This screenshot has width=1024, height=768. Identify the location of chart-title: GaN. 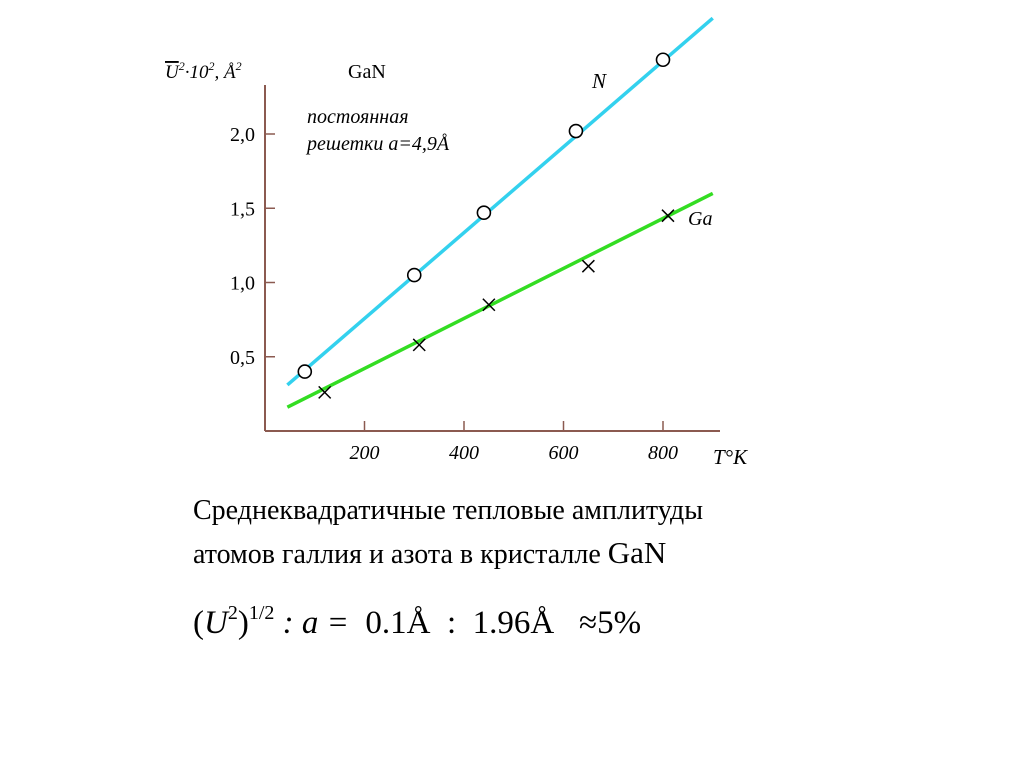
(367, 72).